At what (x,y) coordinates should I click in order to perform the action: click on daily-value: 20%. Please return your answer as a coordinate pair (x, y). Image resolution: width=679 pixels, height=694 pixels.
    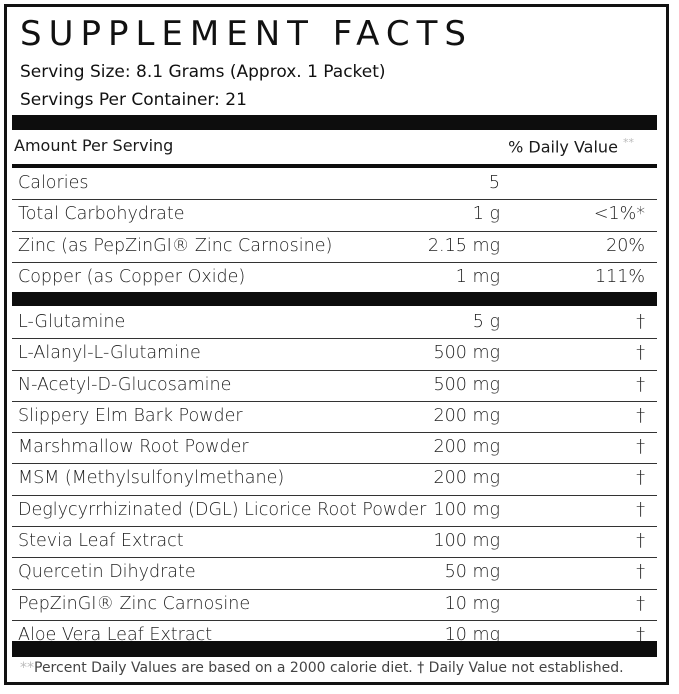
    Looking at the image, I should click on (625, 245).